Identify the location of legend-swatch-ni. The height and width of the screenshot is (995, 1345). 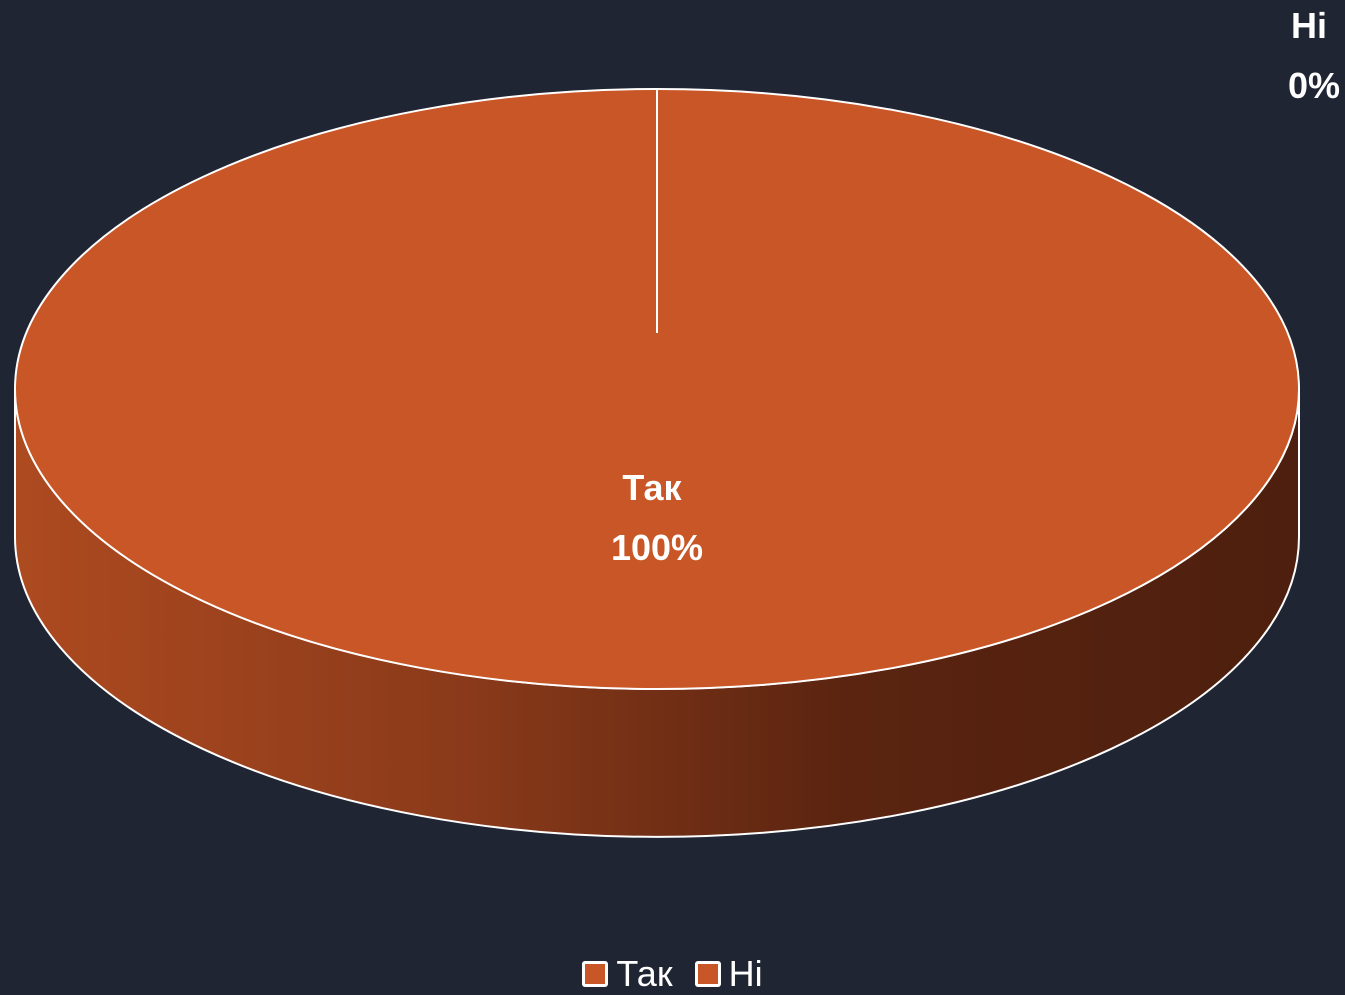
(707, 974).